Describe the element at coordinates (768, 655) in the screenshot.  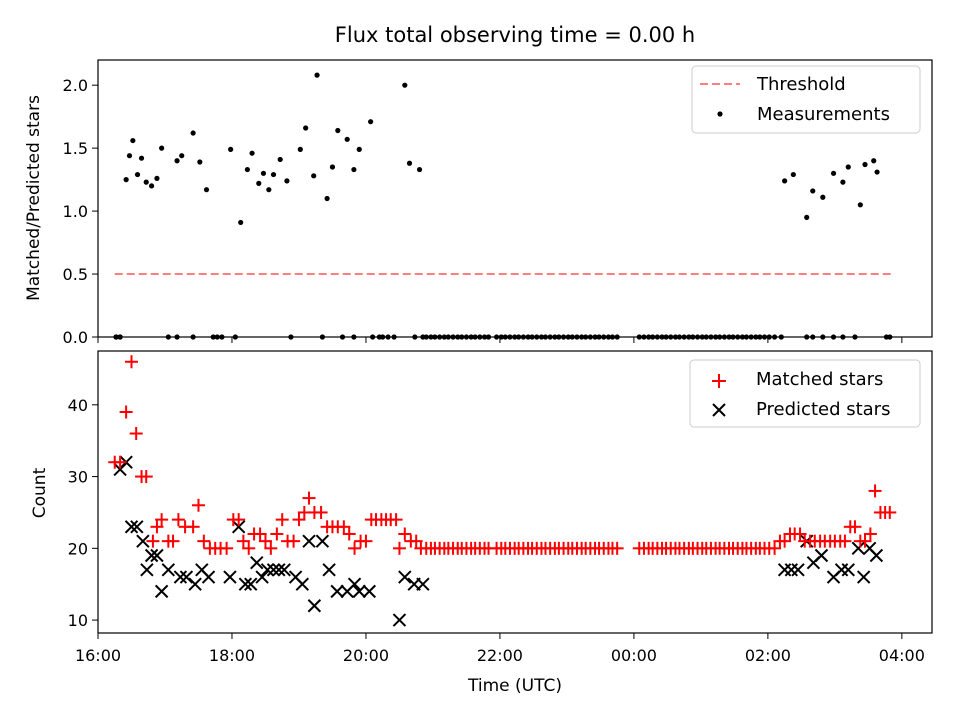
I see `x-tick-label: 02:00` at that location.